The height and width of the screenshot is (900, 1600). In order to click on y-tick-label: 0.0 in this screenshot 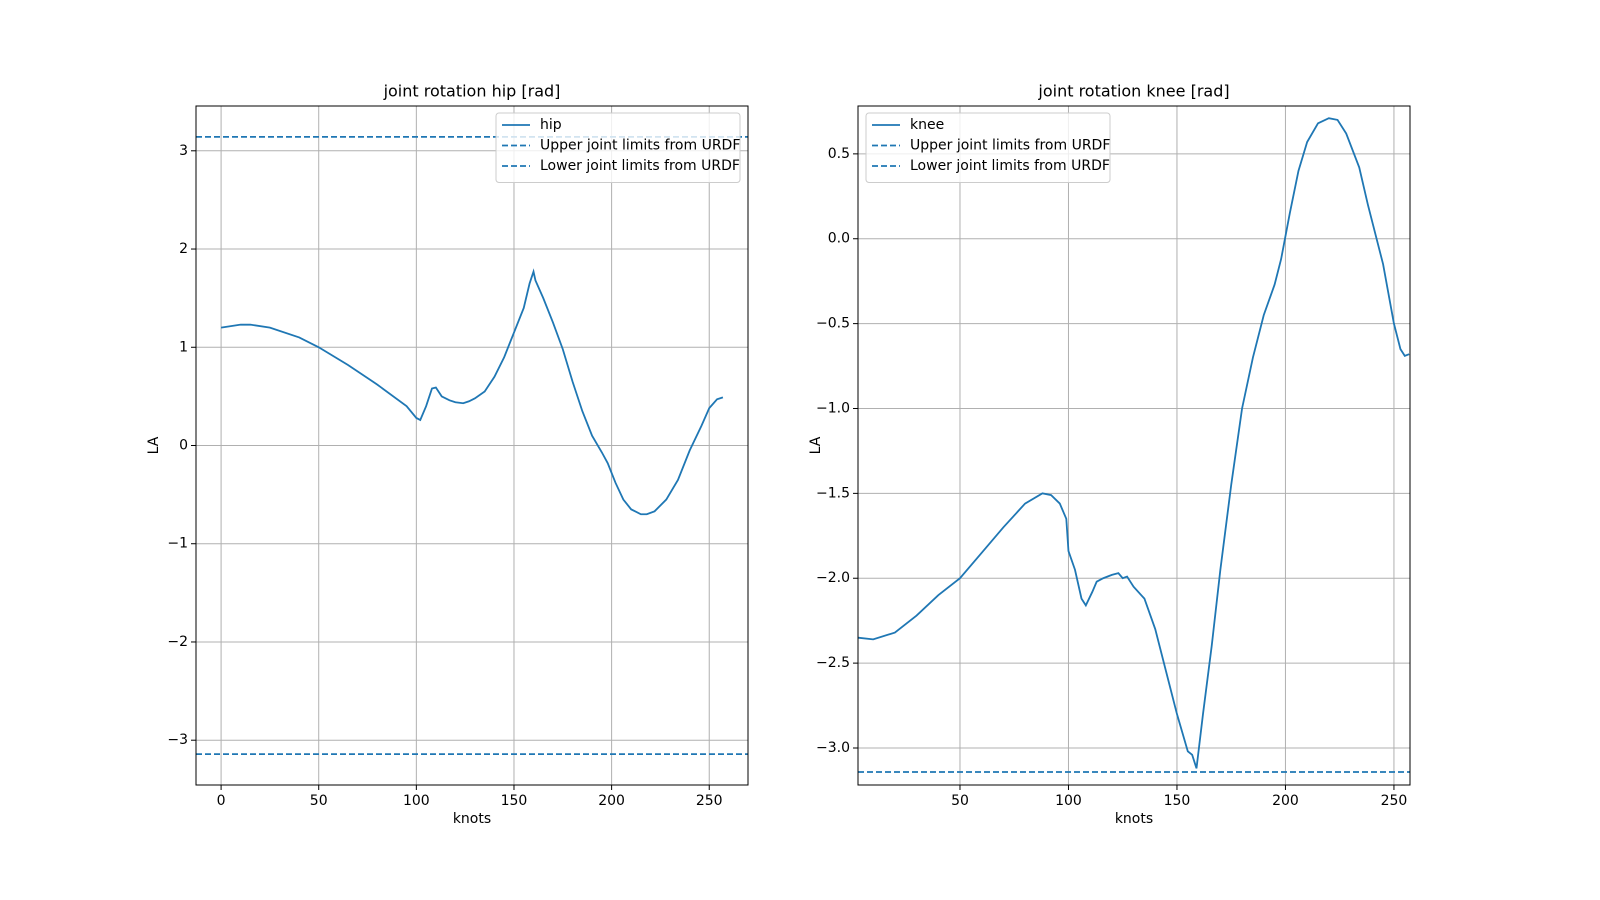, I will do `click(839, 239)`.